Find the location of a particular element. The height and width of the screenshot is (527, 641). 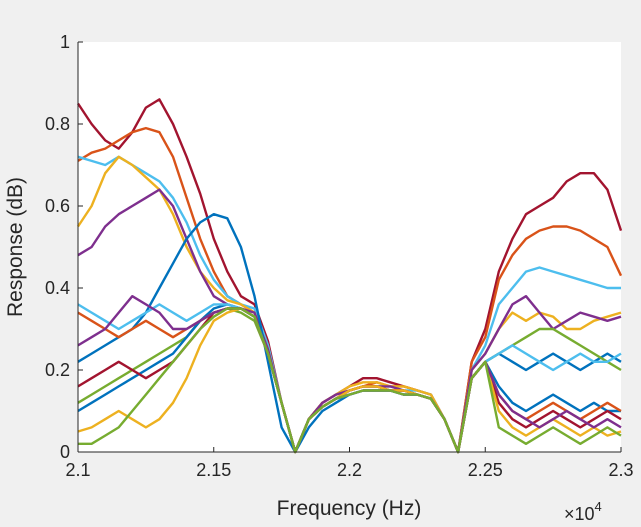

x-tick-label: 2.1 is located at coordinates (77, 470).